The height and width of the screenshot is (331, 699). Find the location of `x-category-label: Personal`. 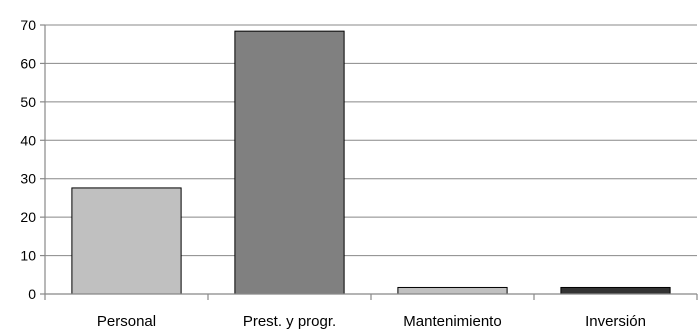

x-category-label: Personal is located at coordinates (126, 321).